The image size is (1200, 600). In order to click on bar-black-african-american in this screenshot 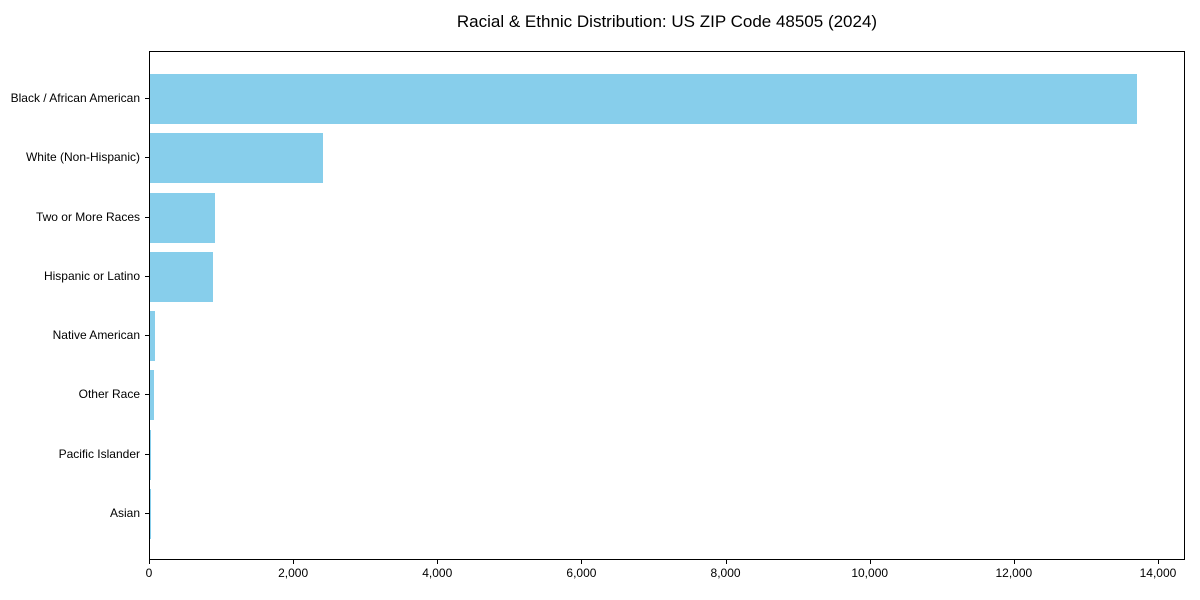, I will do `click(643, 98)`.